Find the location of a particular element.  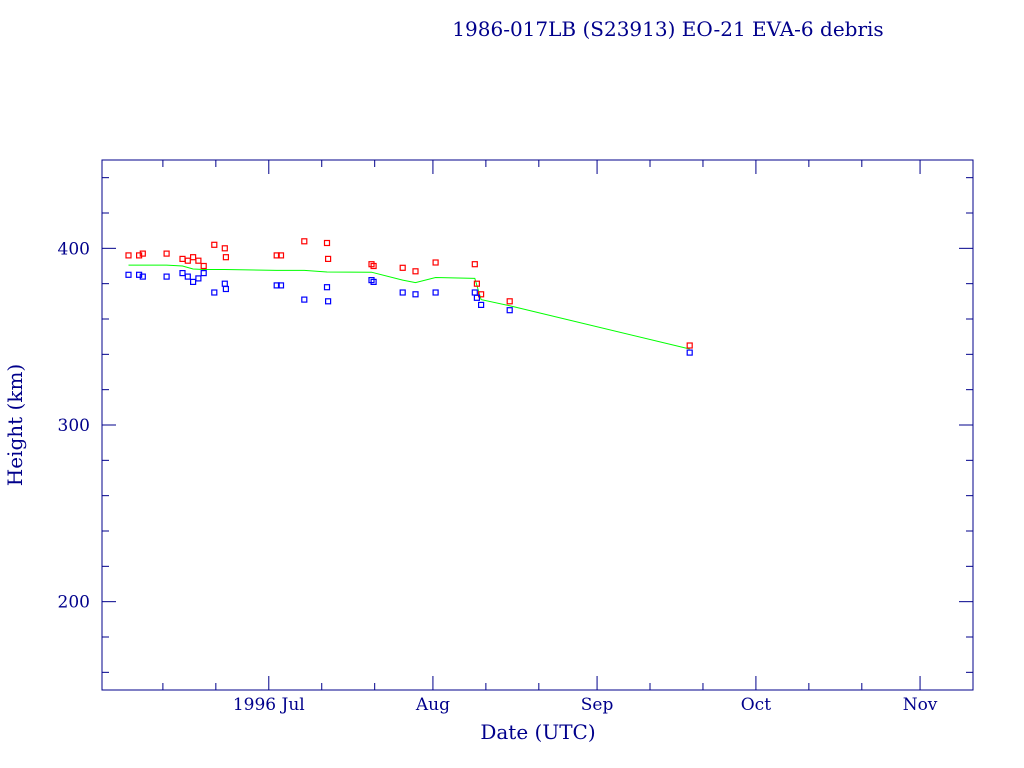

x-tick-label: Sep is located at coordinates (597, 705).